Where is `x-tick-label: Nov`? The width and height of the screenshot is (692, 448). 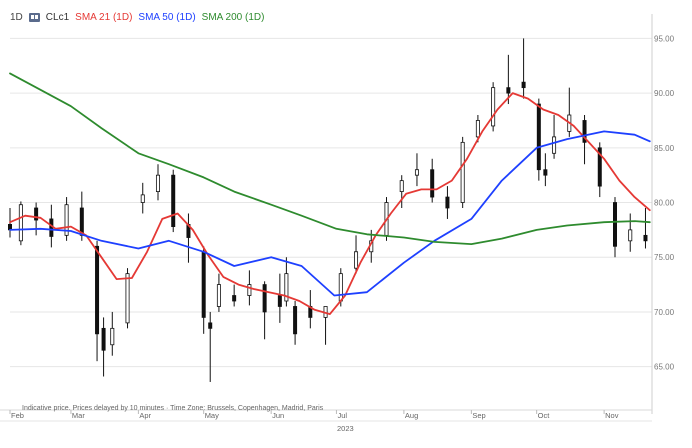
x-tick-label: Nov is located at coordinates (612, 415).